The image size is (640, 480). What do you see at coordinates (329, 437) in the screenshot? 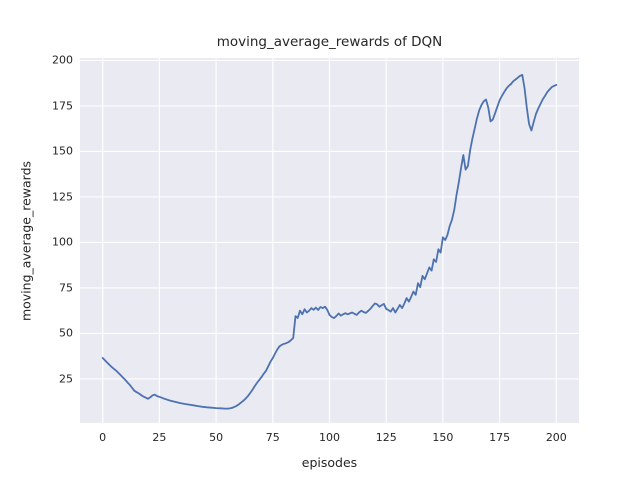
I see `x-tick-label: 100` at bounding box center [329, 437].